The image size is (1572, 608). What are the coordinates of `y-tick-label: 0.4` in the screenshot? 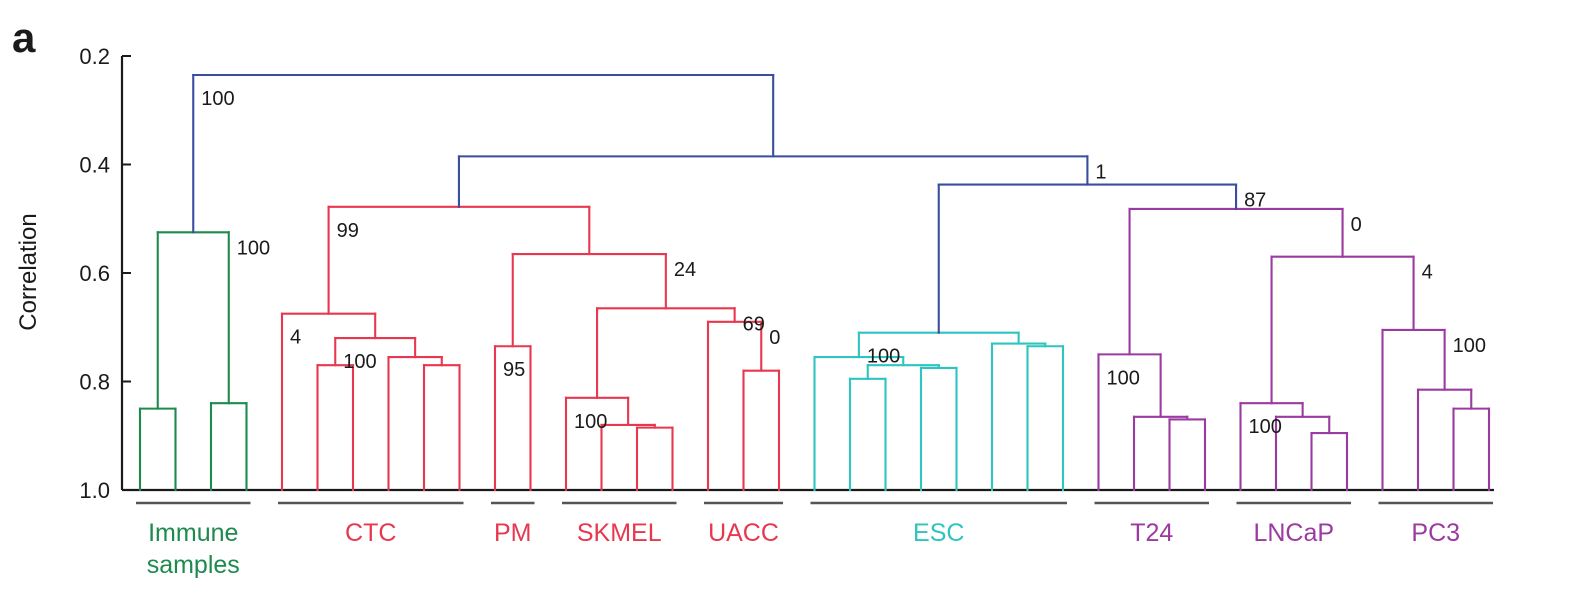 It's located at (94, 165).